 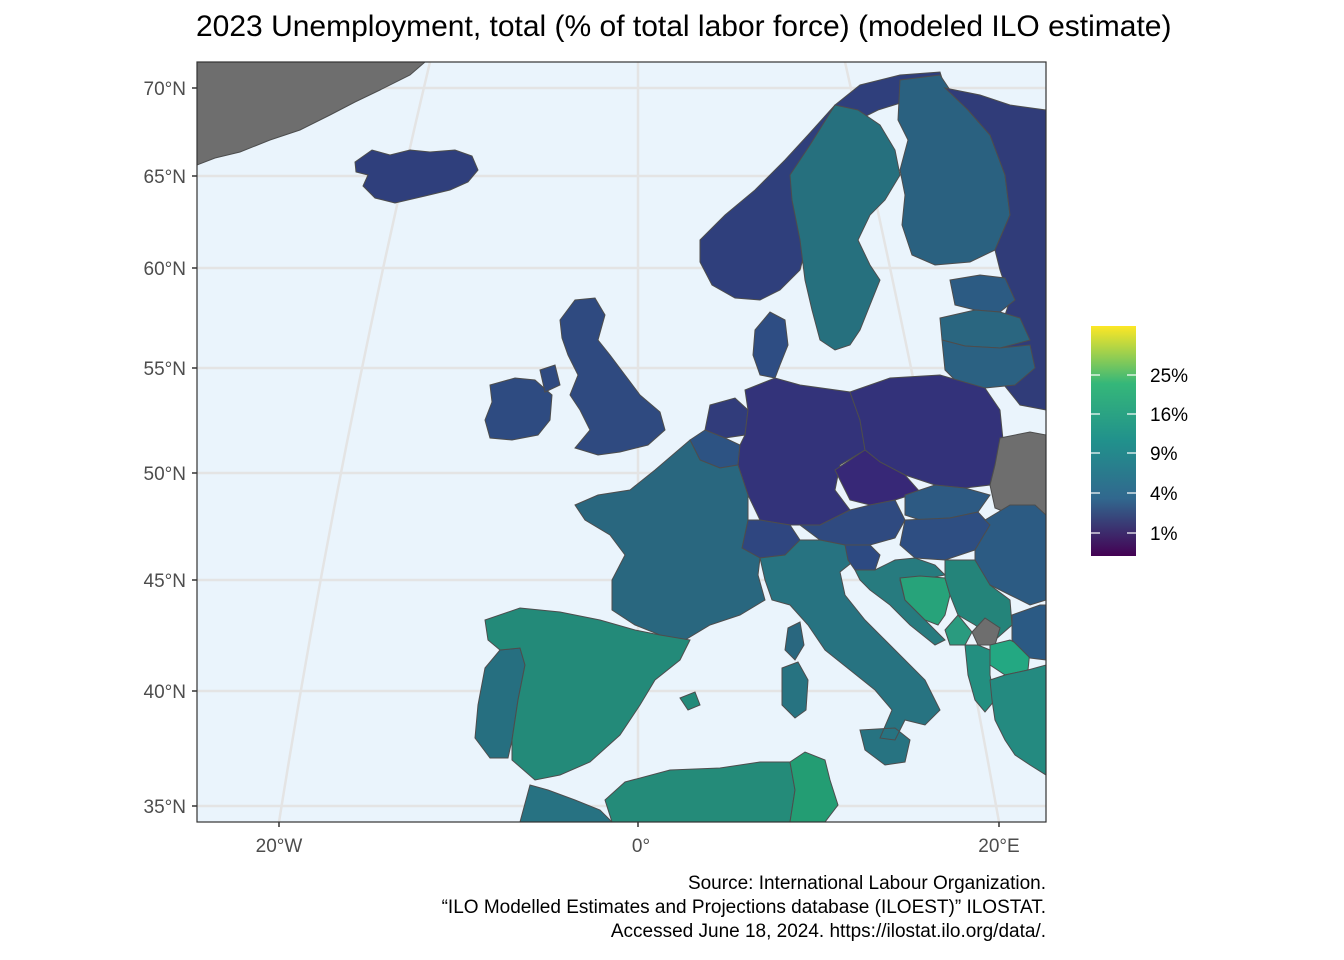 I want to click on y-tick-label-65n: 65°N, so click(x=165, y=177).